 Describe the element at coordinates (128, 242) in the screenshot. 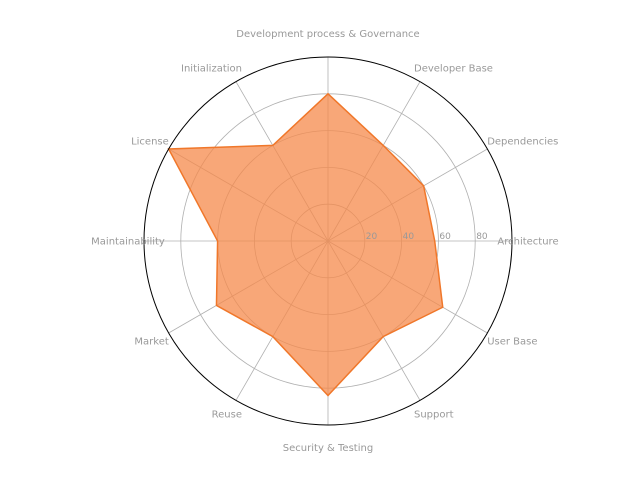

I see `axis-label-maintainability: Maintainability` at that location.